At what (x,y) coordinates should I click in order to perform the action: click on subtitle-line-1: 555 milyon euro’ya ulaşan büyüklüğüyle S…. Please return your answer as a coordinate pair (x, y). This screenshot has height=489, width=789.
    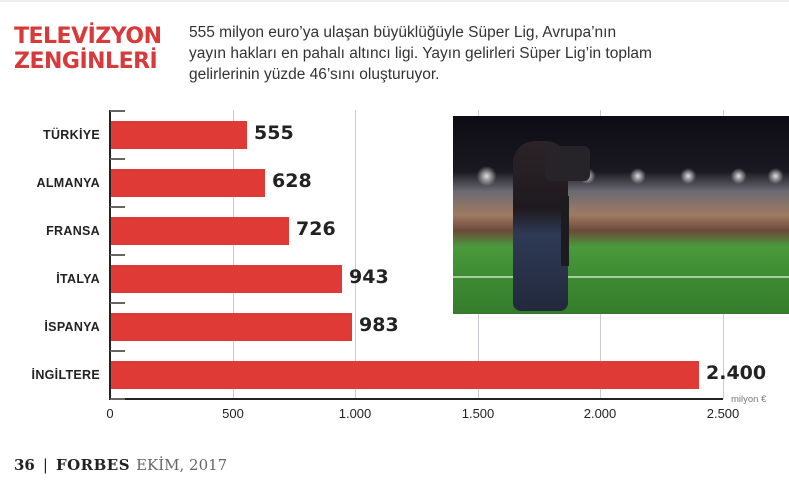
    Looking at the image, I should click on (403, 32).